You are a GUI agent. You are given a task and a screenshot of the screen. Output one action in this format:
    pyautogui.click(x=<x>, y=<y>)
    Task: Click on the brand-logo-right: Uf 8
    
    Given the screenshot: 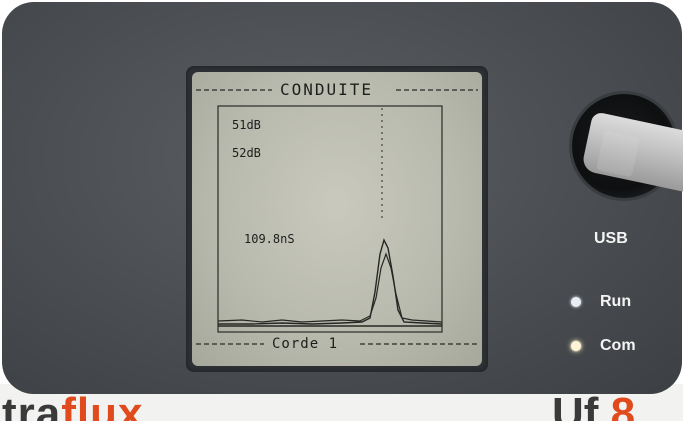 What is the action you would take?
    pyautogui.click(x=593, y=406)
    